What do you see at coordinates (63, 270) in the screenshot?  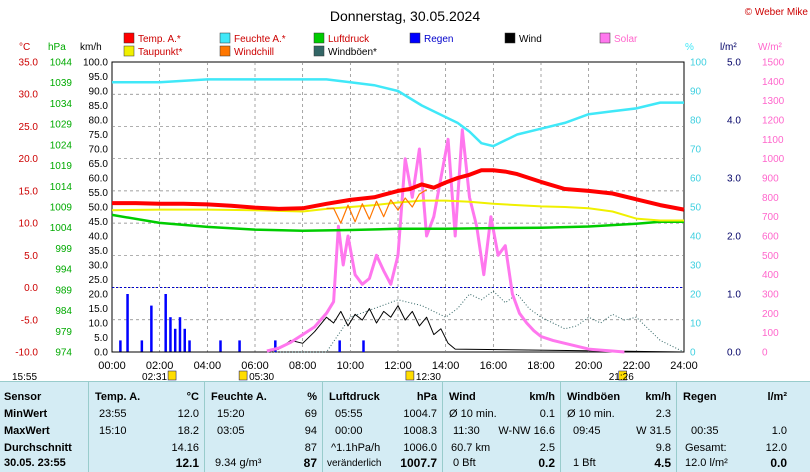 I see `pressure-tick-label: 994` at bounding box center [63, 270].